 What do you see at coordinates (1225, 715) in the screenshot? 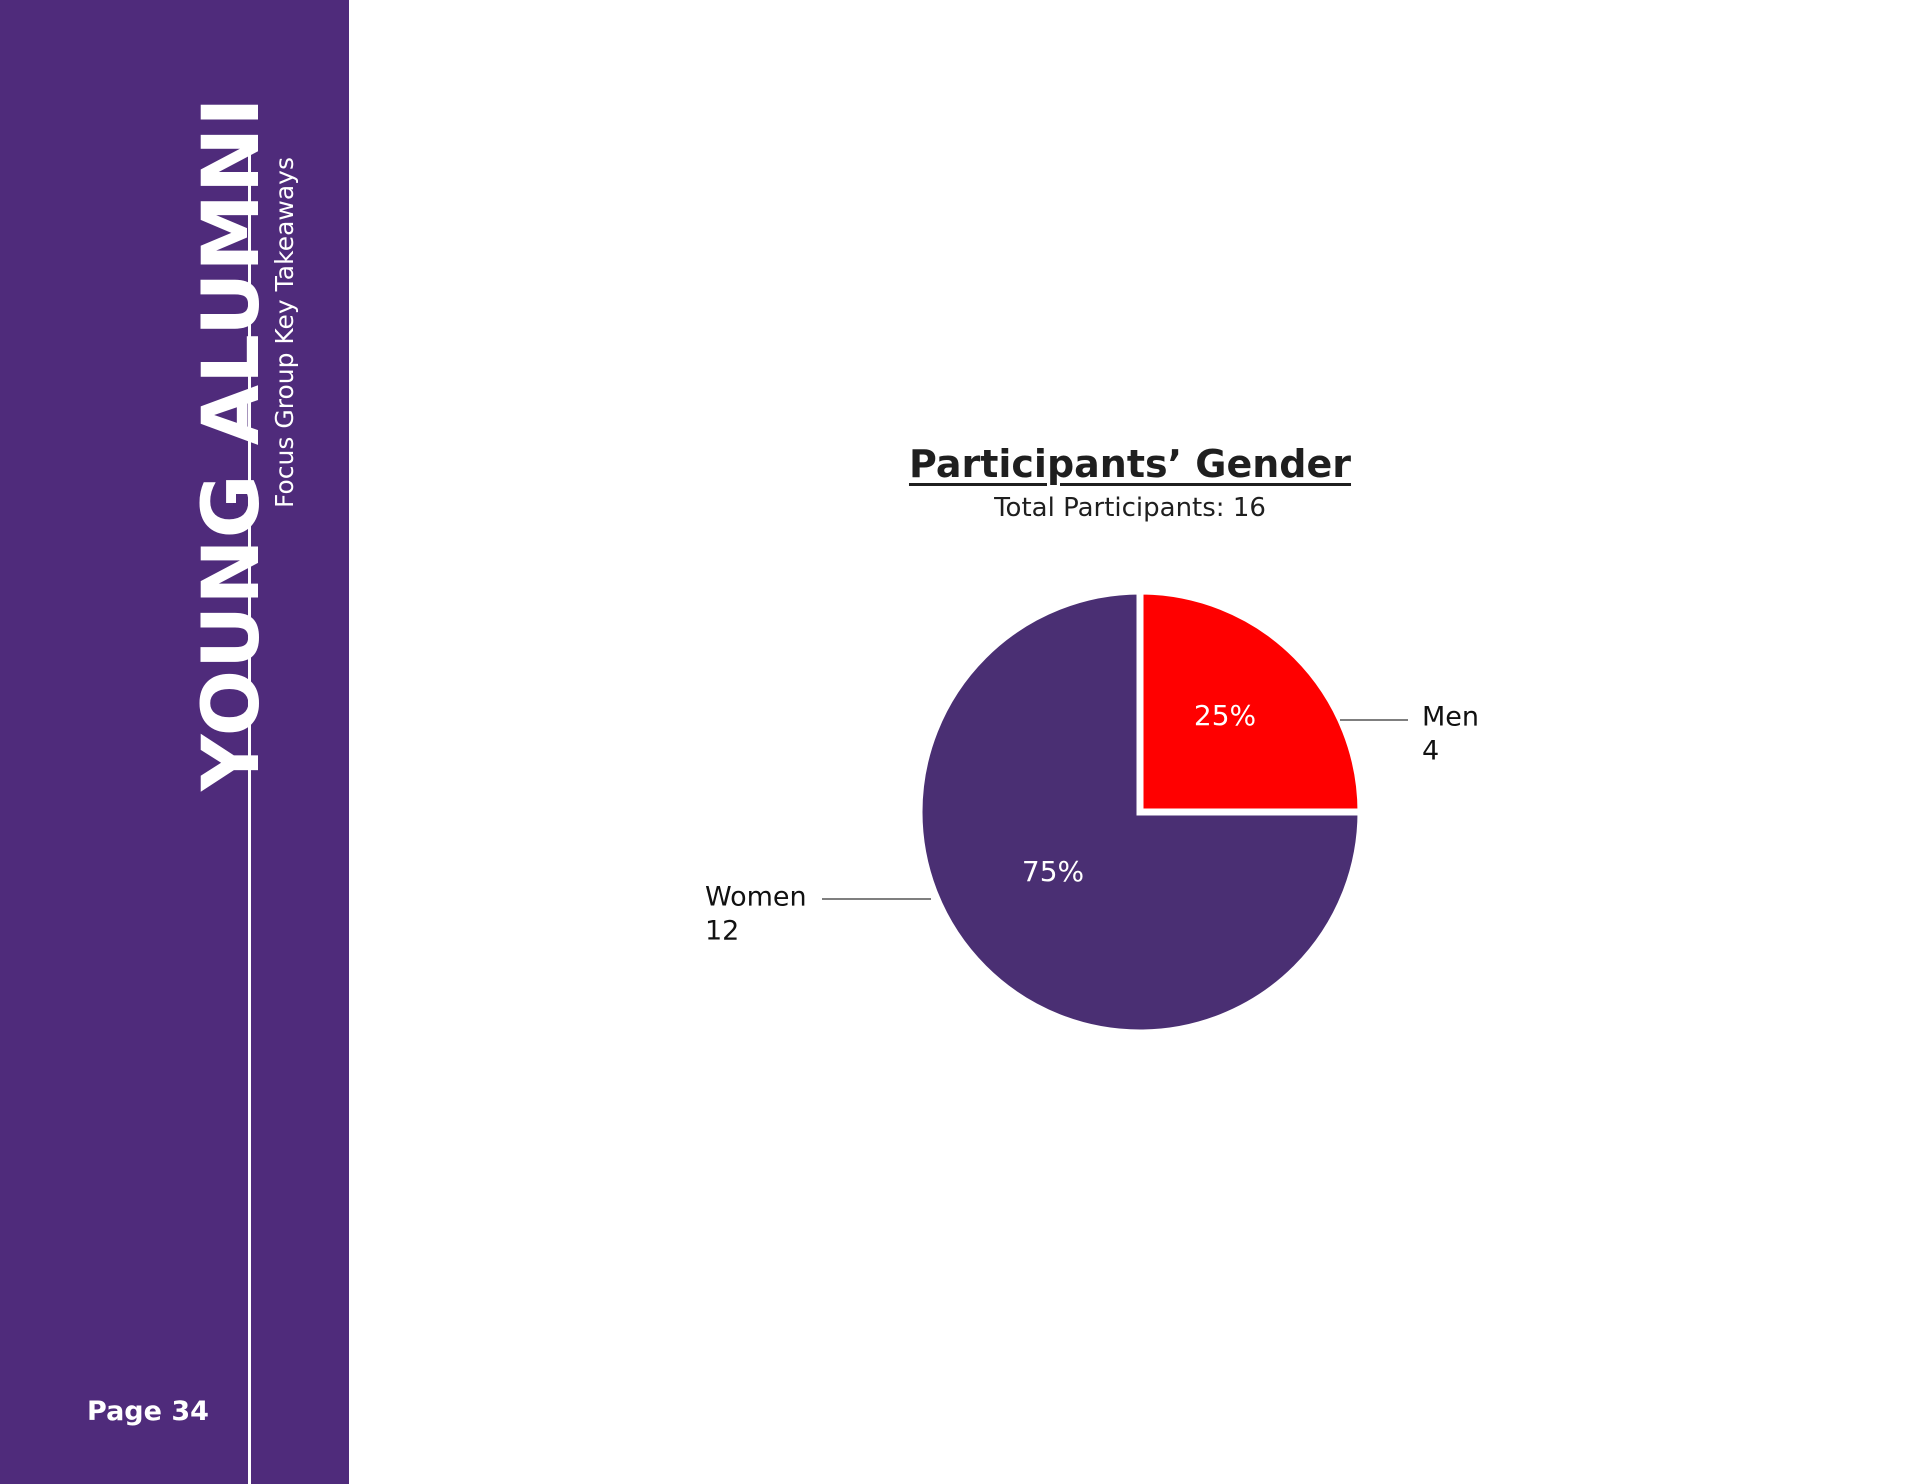
I see `pie-percent-label-men: 25%` at bounding box center [1225, 715].